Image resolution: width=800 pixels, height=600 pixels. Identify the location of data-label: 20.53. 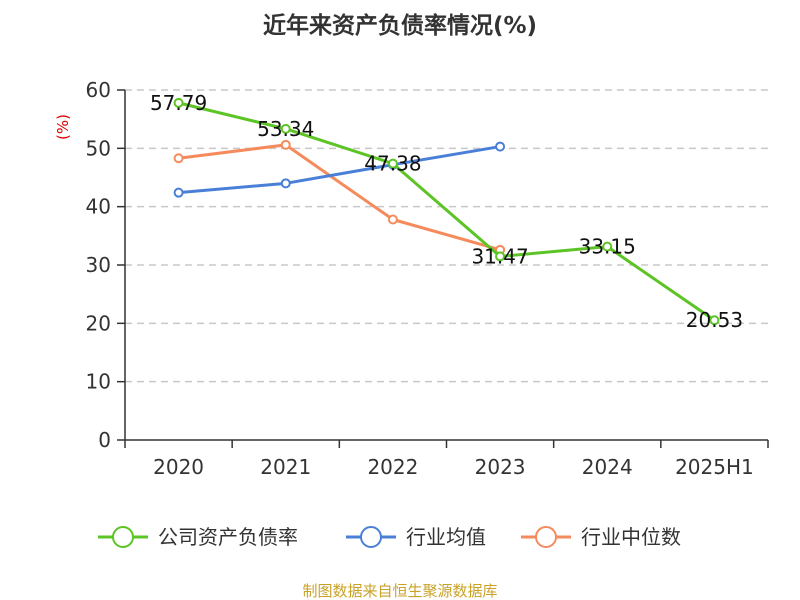
(714, 320).